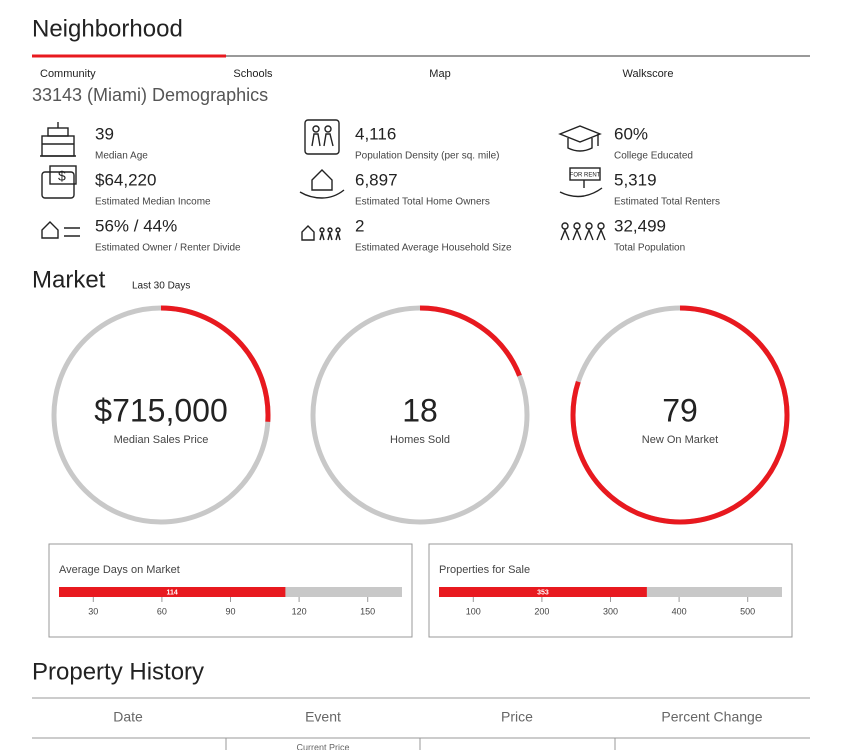 This screenshot has height=750, width=860. Describe the element at coordinates (680, 410) in the screenshot. I see `ring-value: 79` at that location.